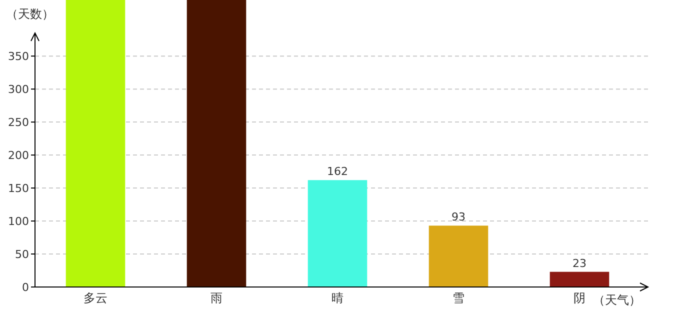 The image size is (680, 320). I want to click on y-tick-label: 100, so click(18, 221).